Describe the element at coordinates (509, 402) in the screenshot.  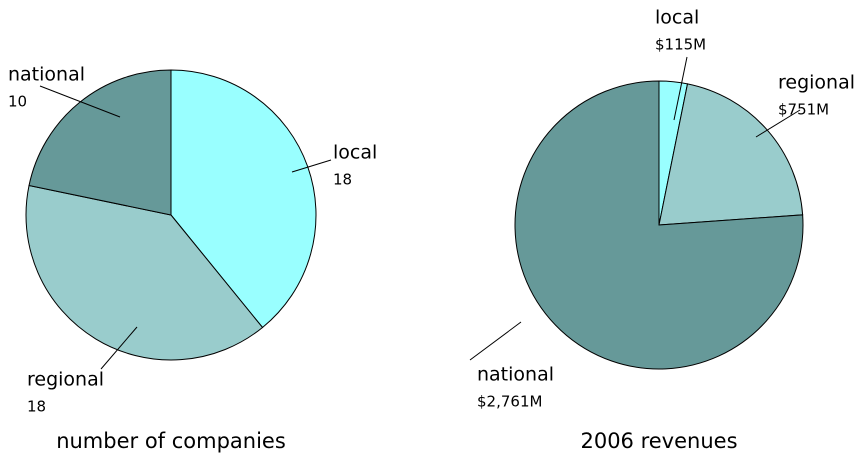
I see `slice-value: $2,761M` at that location.